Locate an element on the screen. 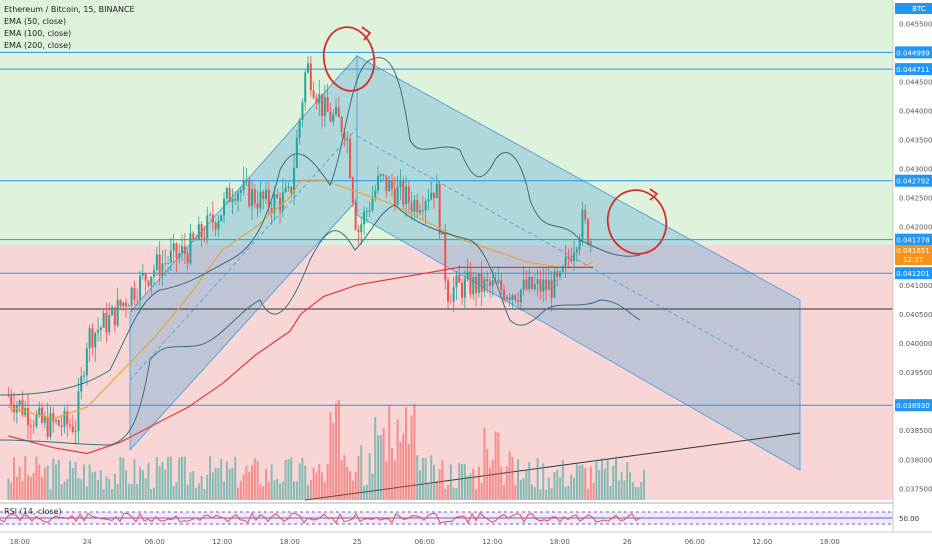  indicator-ema50: EMA (50, close) is located at coordinates (35, 21).